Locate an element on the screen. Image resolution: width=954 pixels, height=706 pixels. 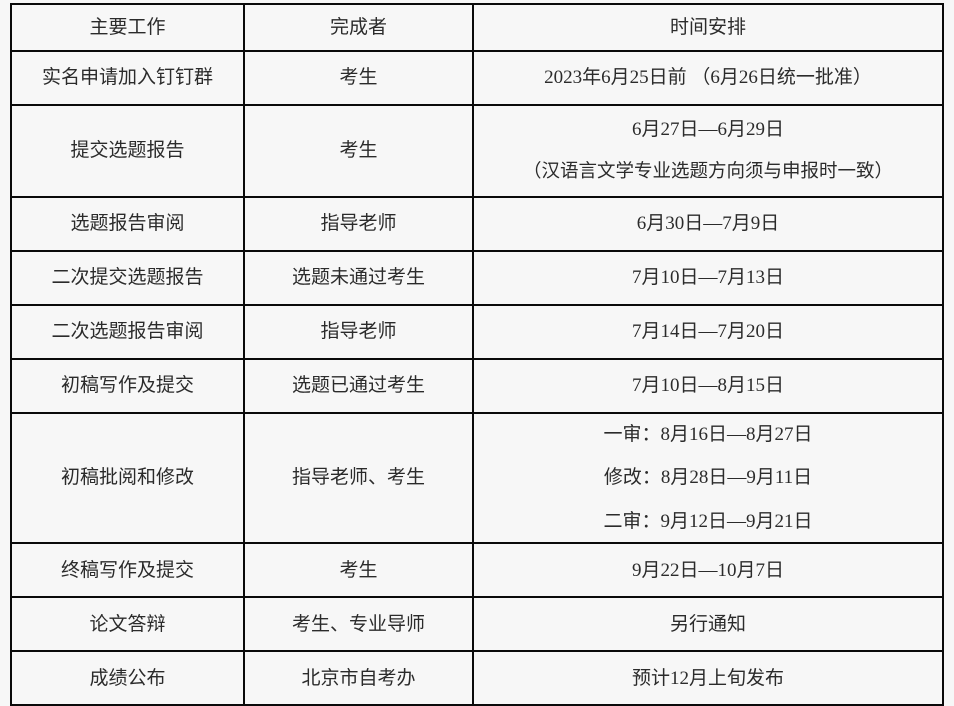
header-row: 主要工作 完成者 时间安排 is located at coordinates (477, 27).